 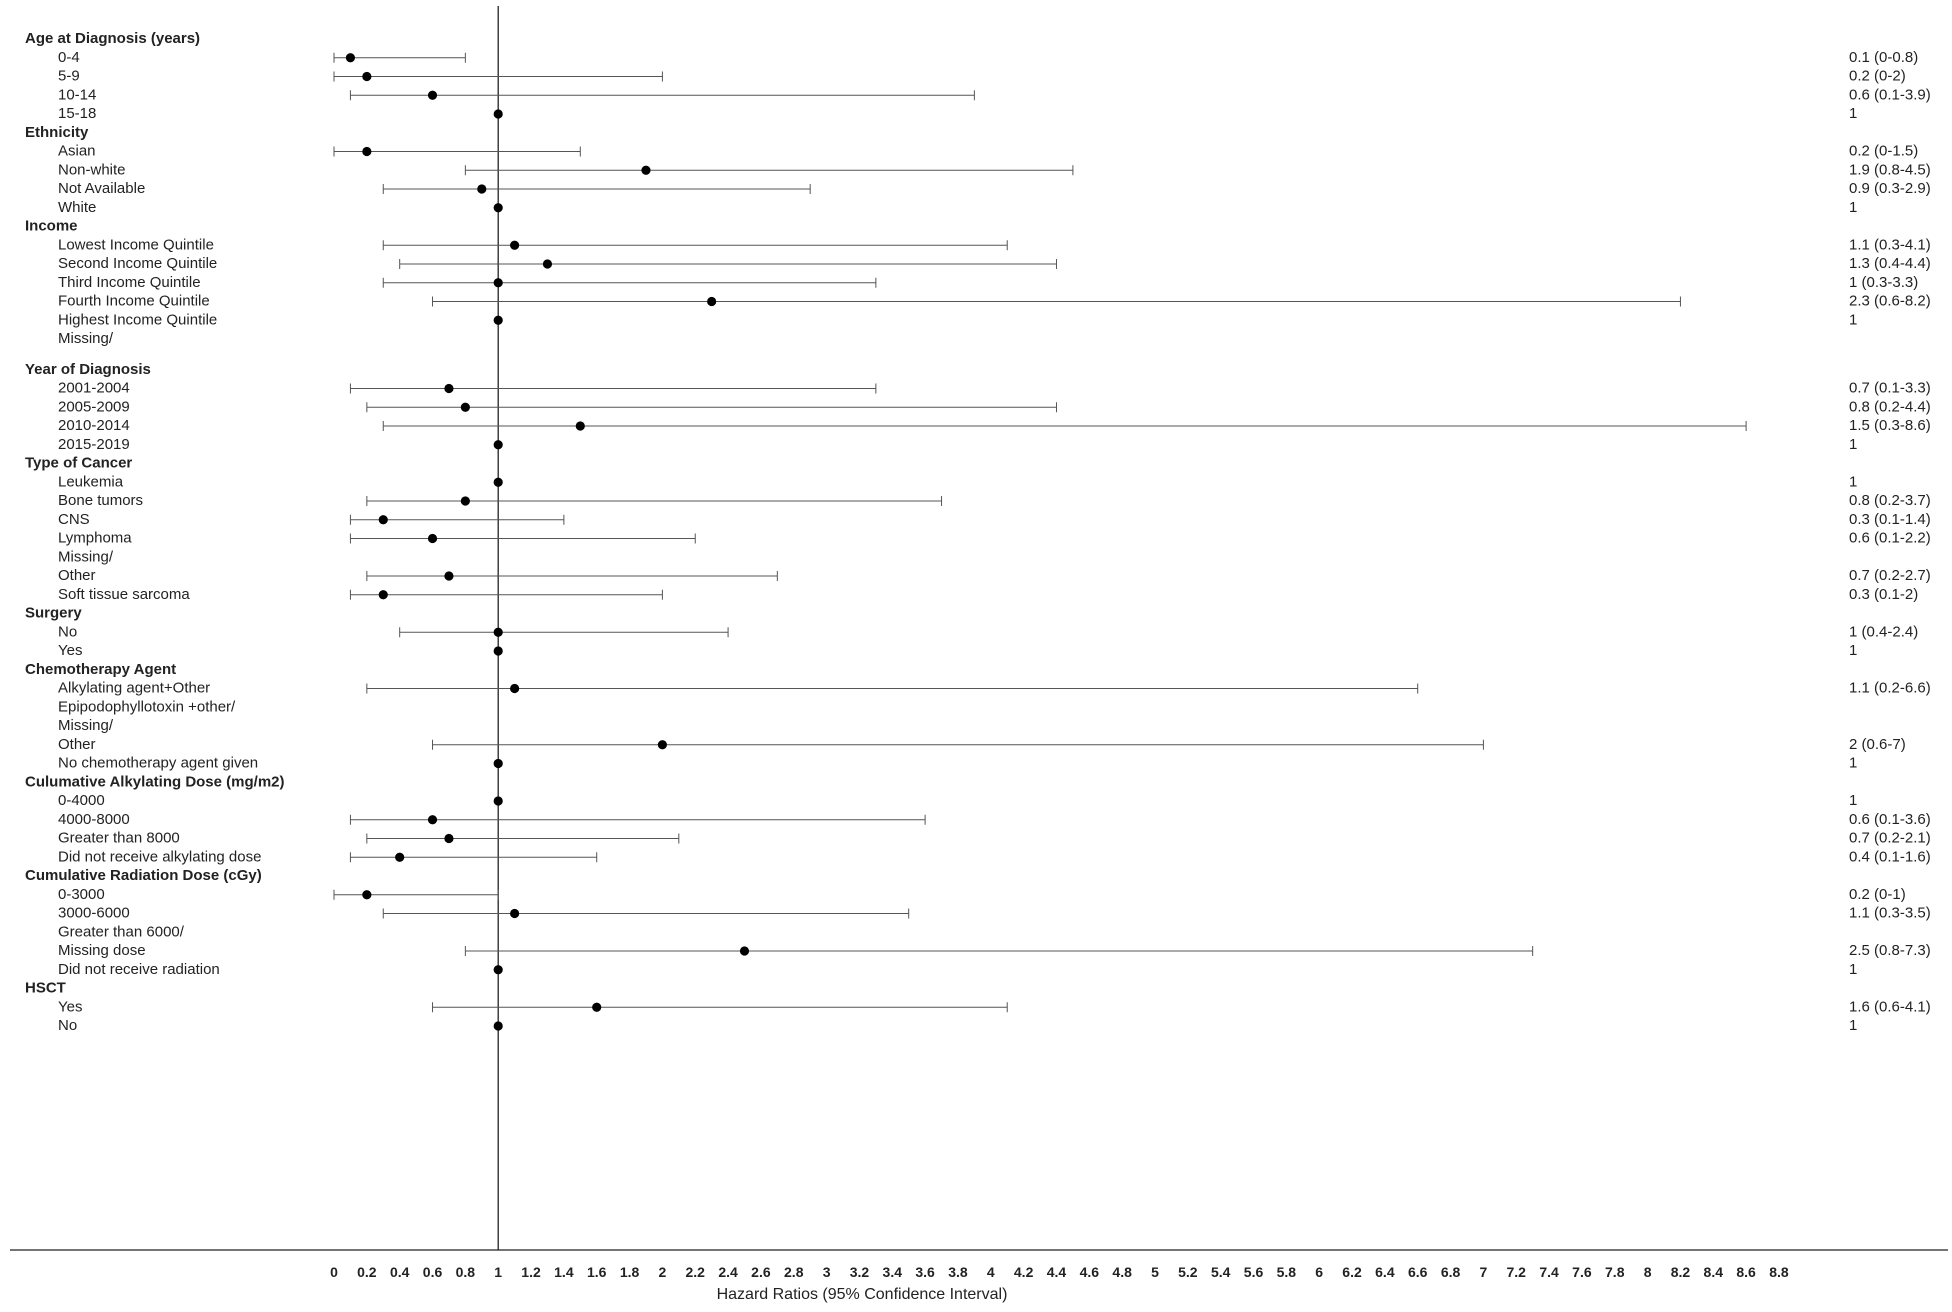 What do you see at coordinates (100, 500) in the screenshot?
I see `row-label: Bone tumors` at bounding box center [100, 500].